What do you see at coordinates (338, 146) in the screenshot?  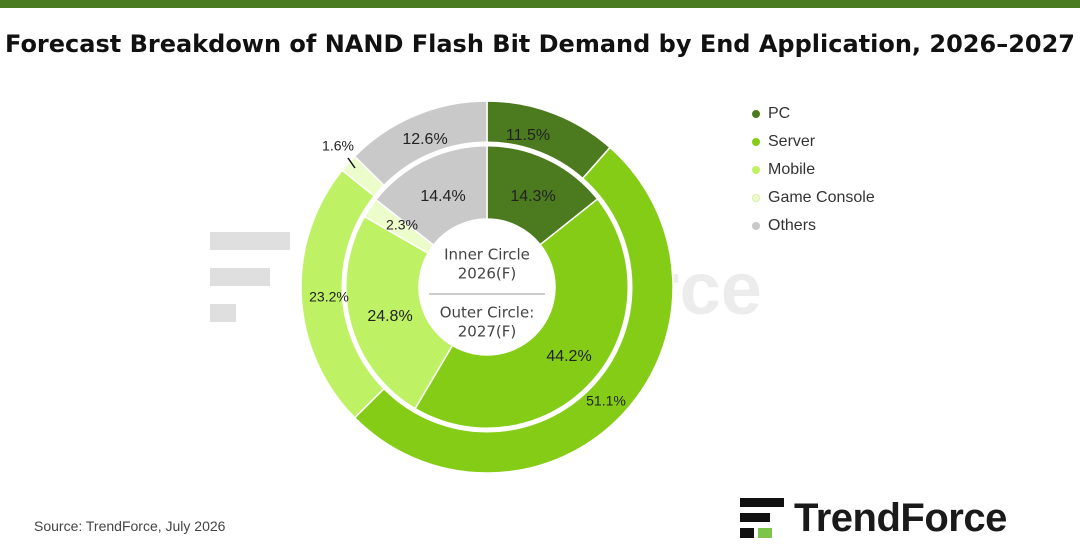 I see `outer-label-game-console: 1.6%` at bounding box center [338, 146].